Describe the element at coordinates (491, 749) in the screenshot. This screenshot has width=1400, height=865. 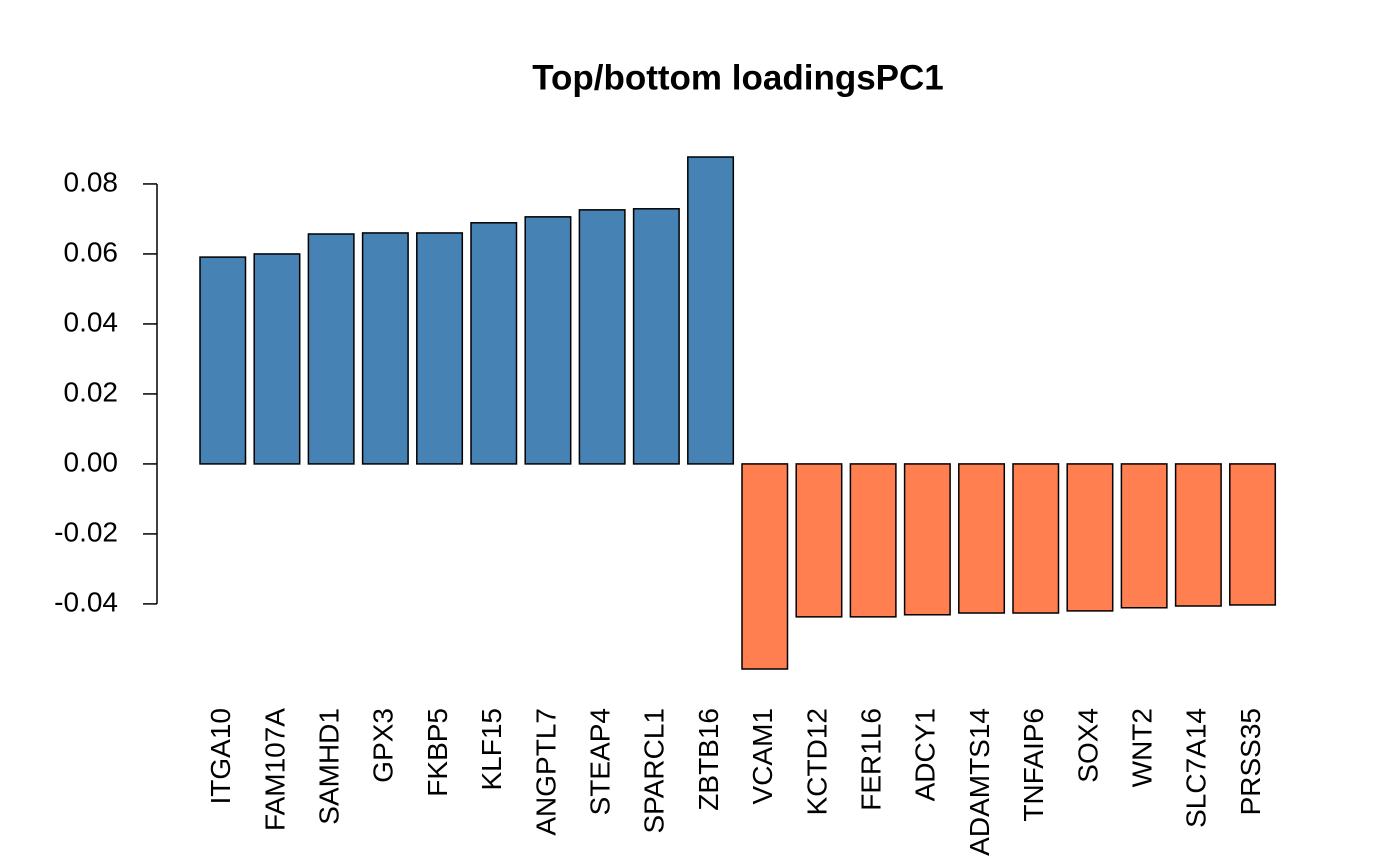
I see `x-tick-label: KLF15` at that location.